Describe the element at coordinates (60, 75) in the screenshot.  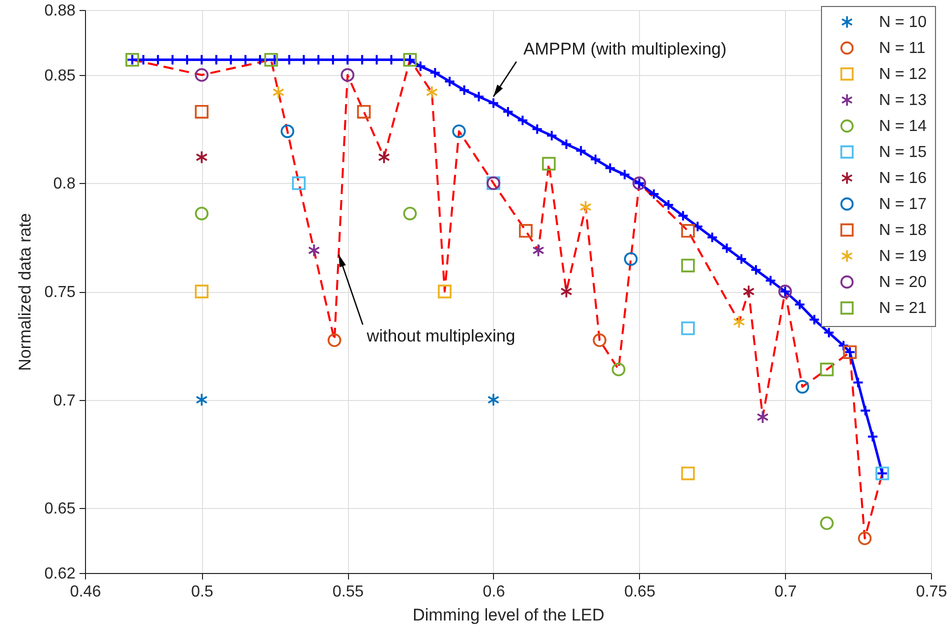
I see `y-tick-label: 0.85` at that location.